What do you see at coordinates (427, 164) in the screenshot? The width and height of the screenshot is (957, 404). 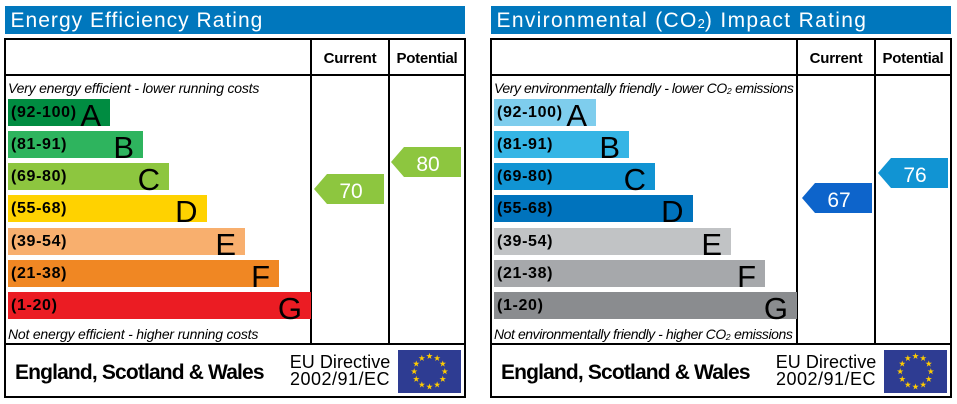 I see `svg-text: 80` at bounding box center [427, 164].